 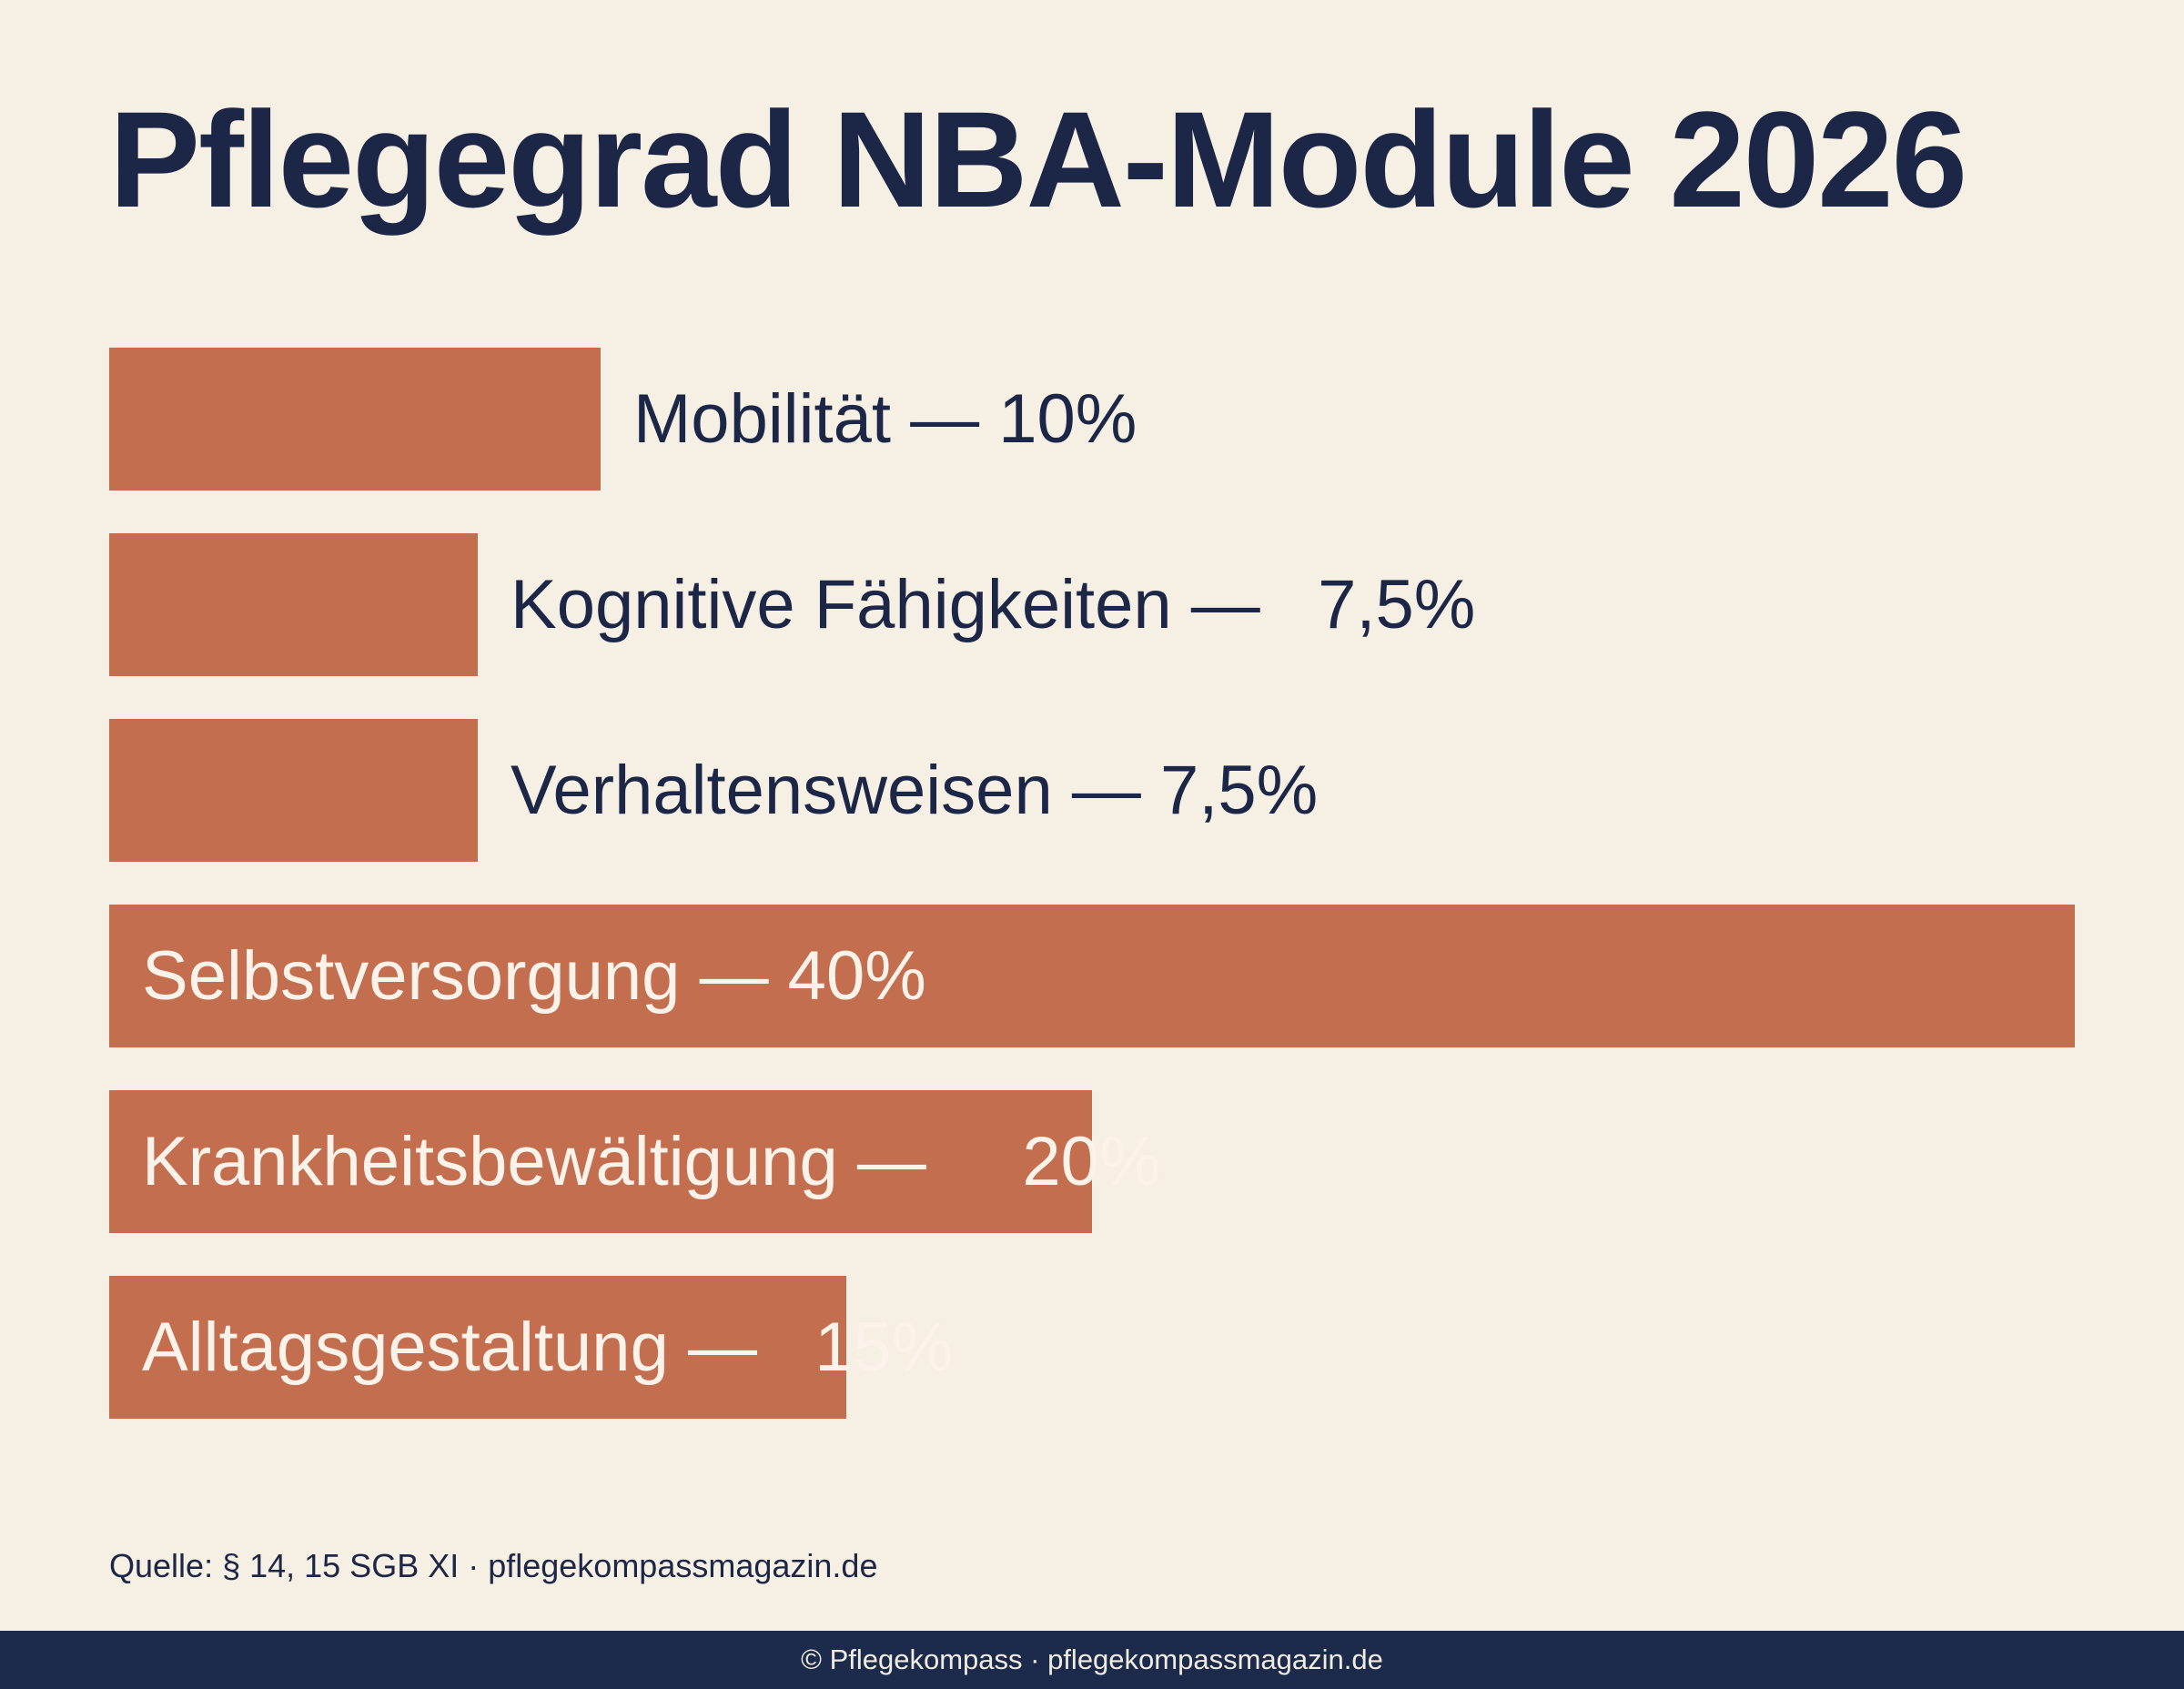 What do you see at coordinates (994, 604) in the screenshot?
I see `bar-label-2: Kognitive Fähigkeiten — 7,5%` at bounding box center [994, 604].